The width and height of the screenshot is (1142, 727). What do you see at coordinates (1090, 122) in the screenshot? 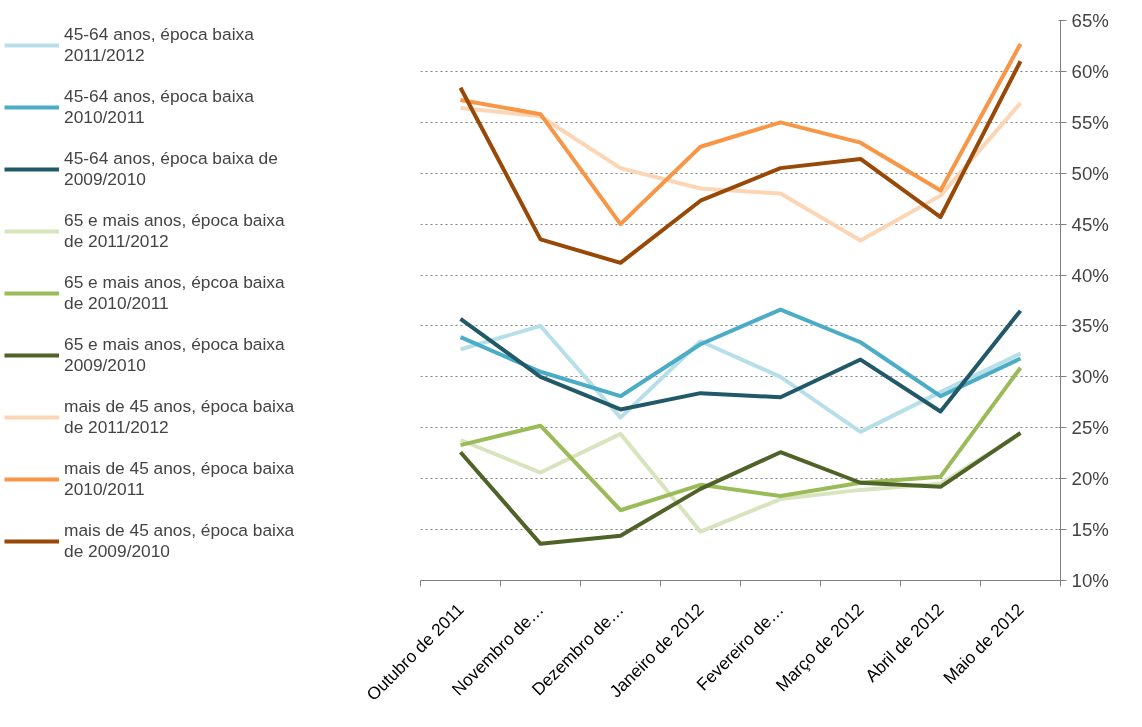
I see `y-tick-label: 55%` at bounding box center [1090, 122].